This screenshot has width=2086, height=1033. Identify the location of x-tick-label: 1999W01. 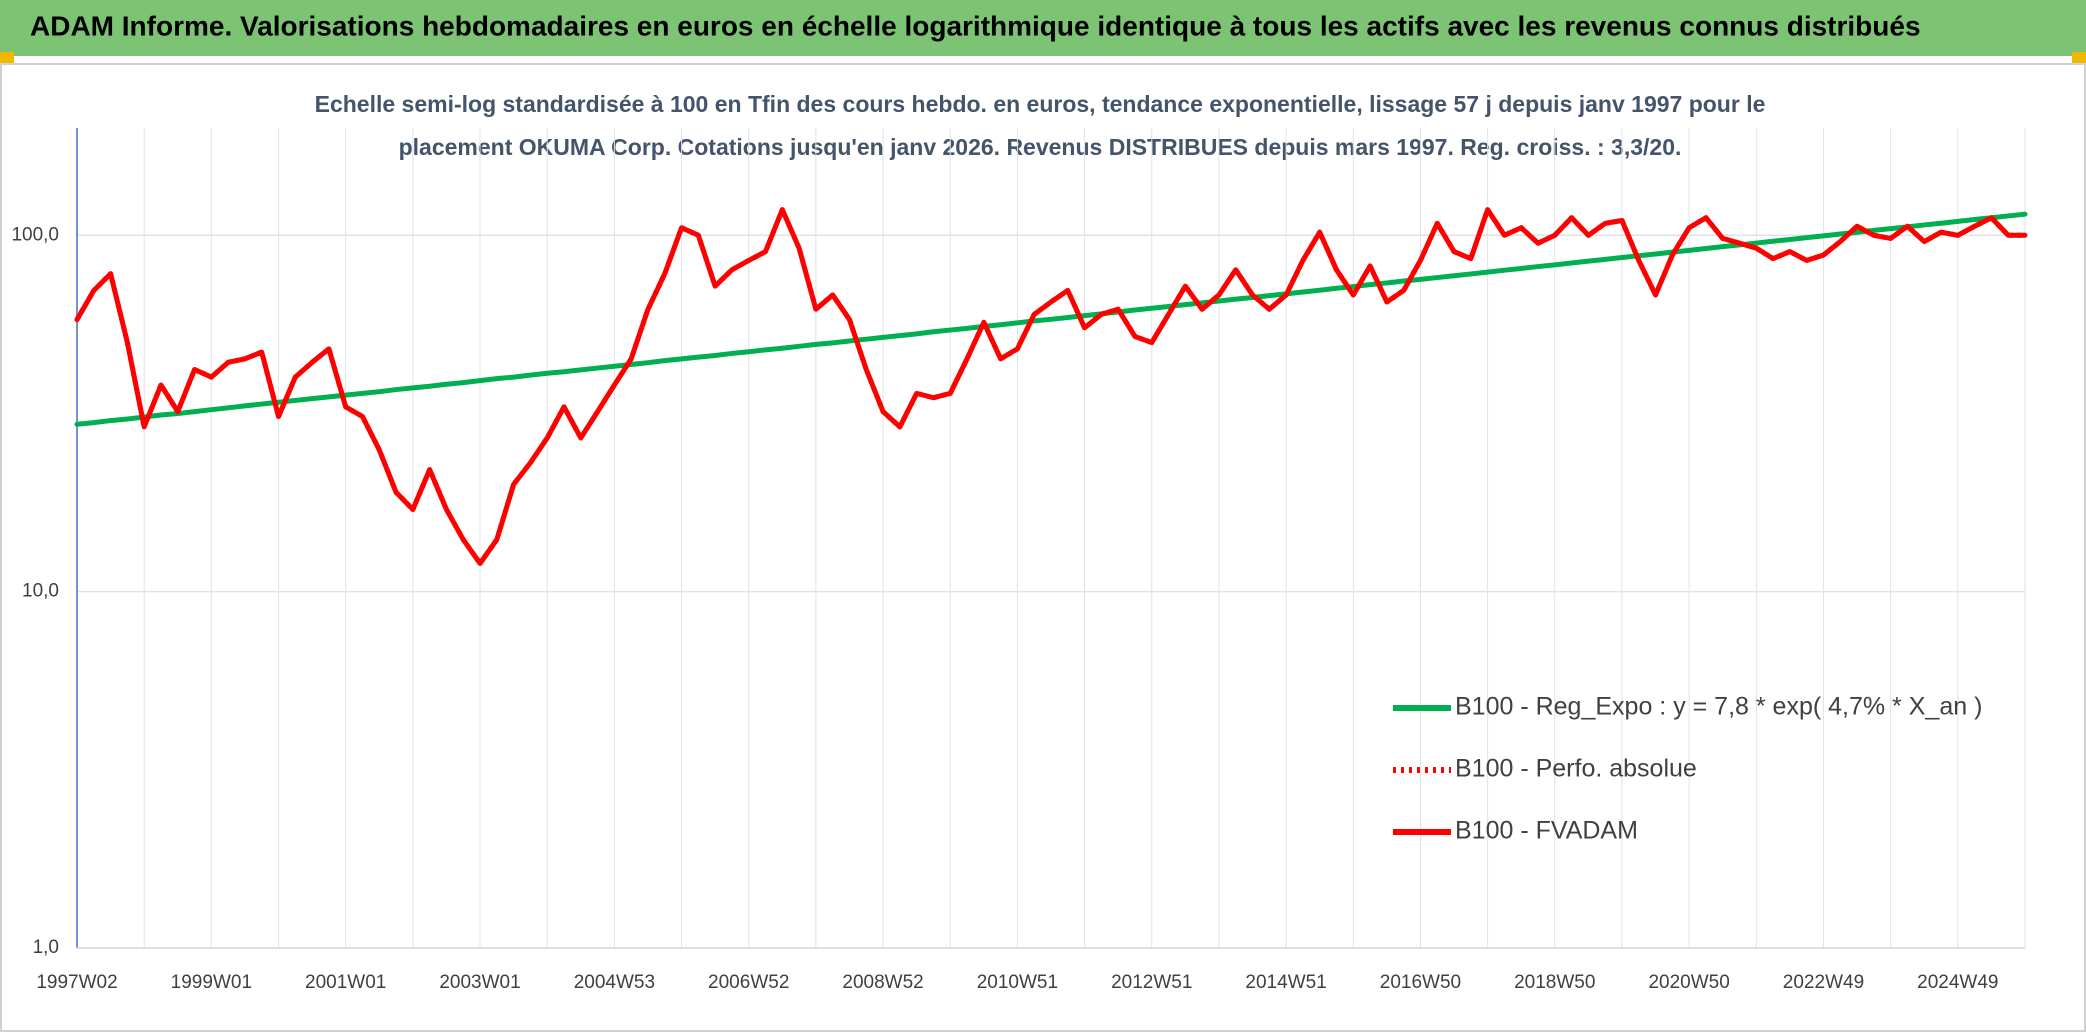
(211, 982).